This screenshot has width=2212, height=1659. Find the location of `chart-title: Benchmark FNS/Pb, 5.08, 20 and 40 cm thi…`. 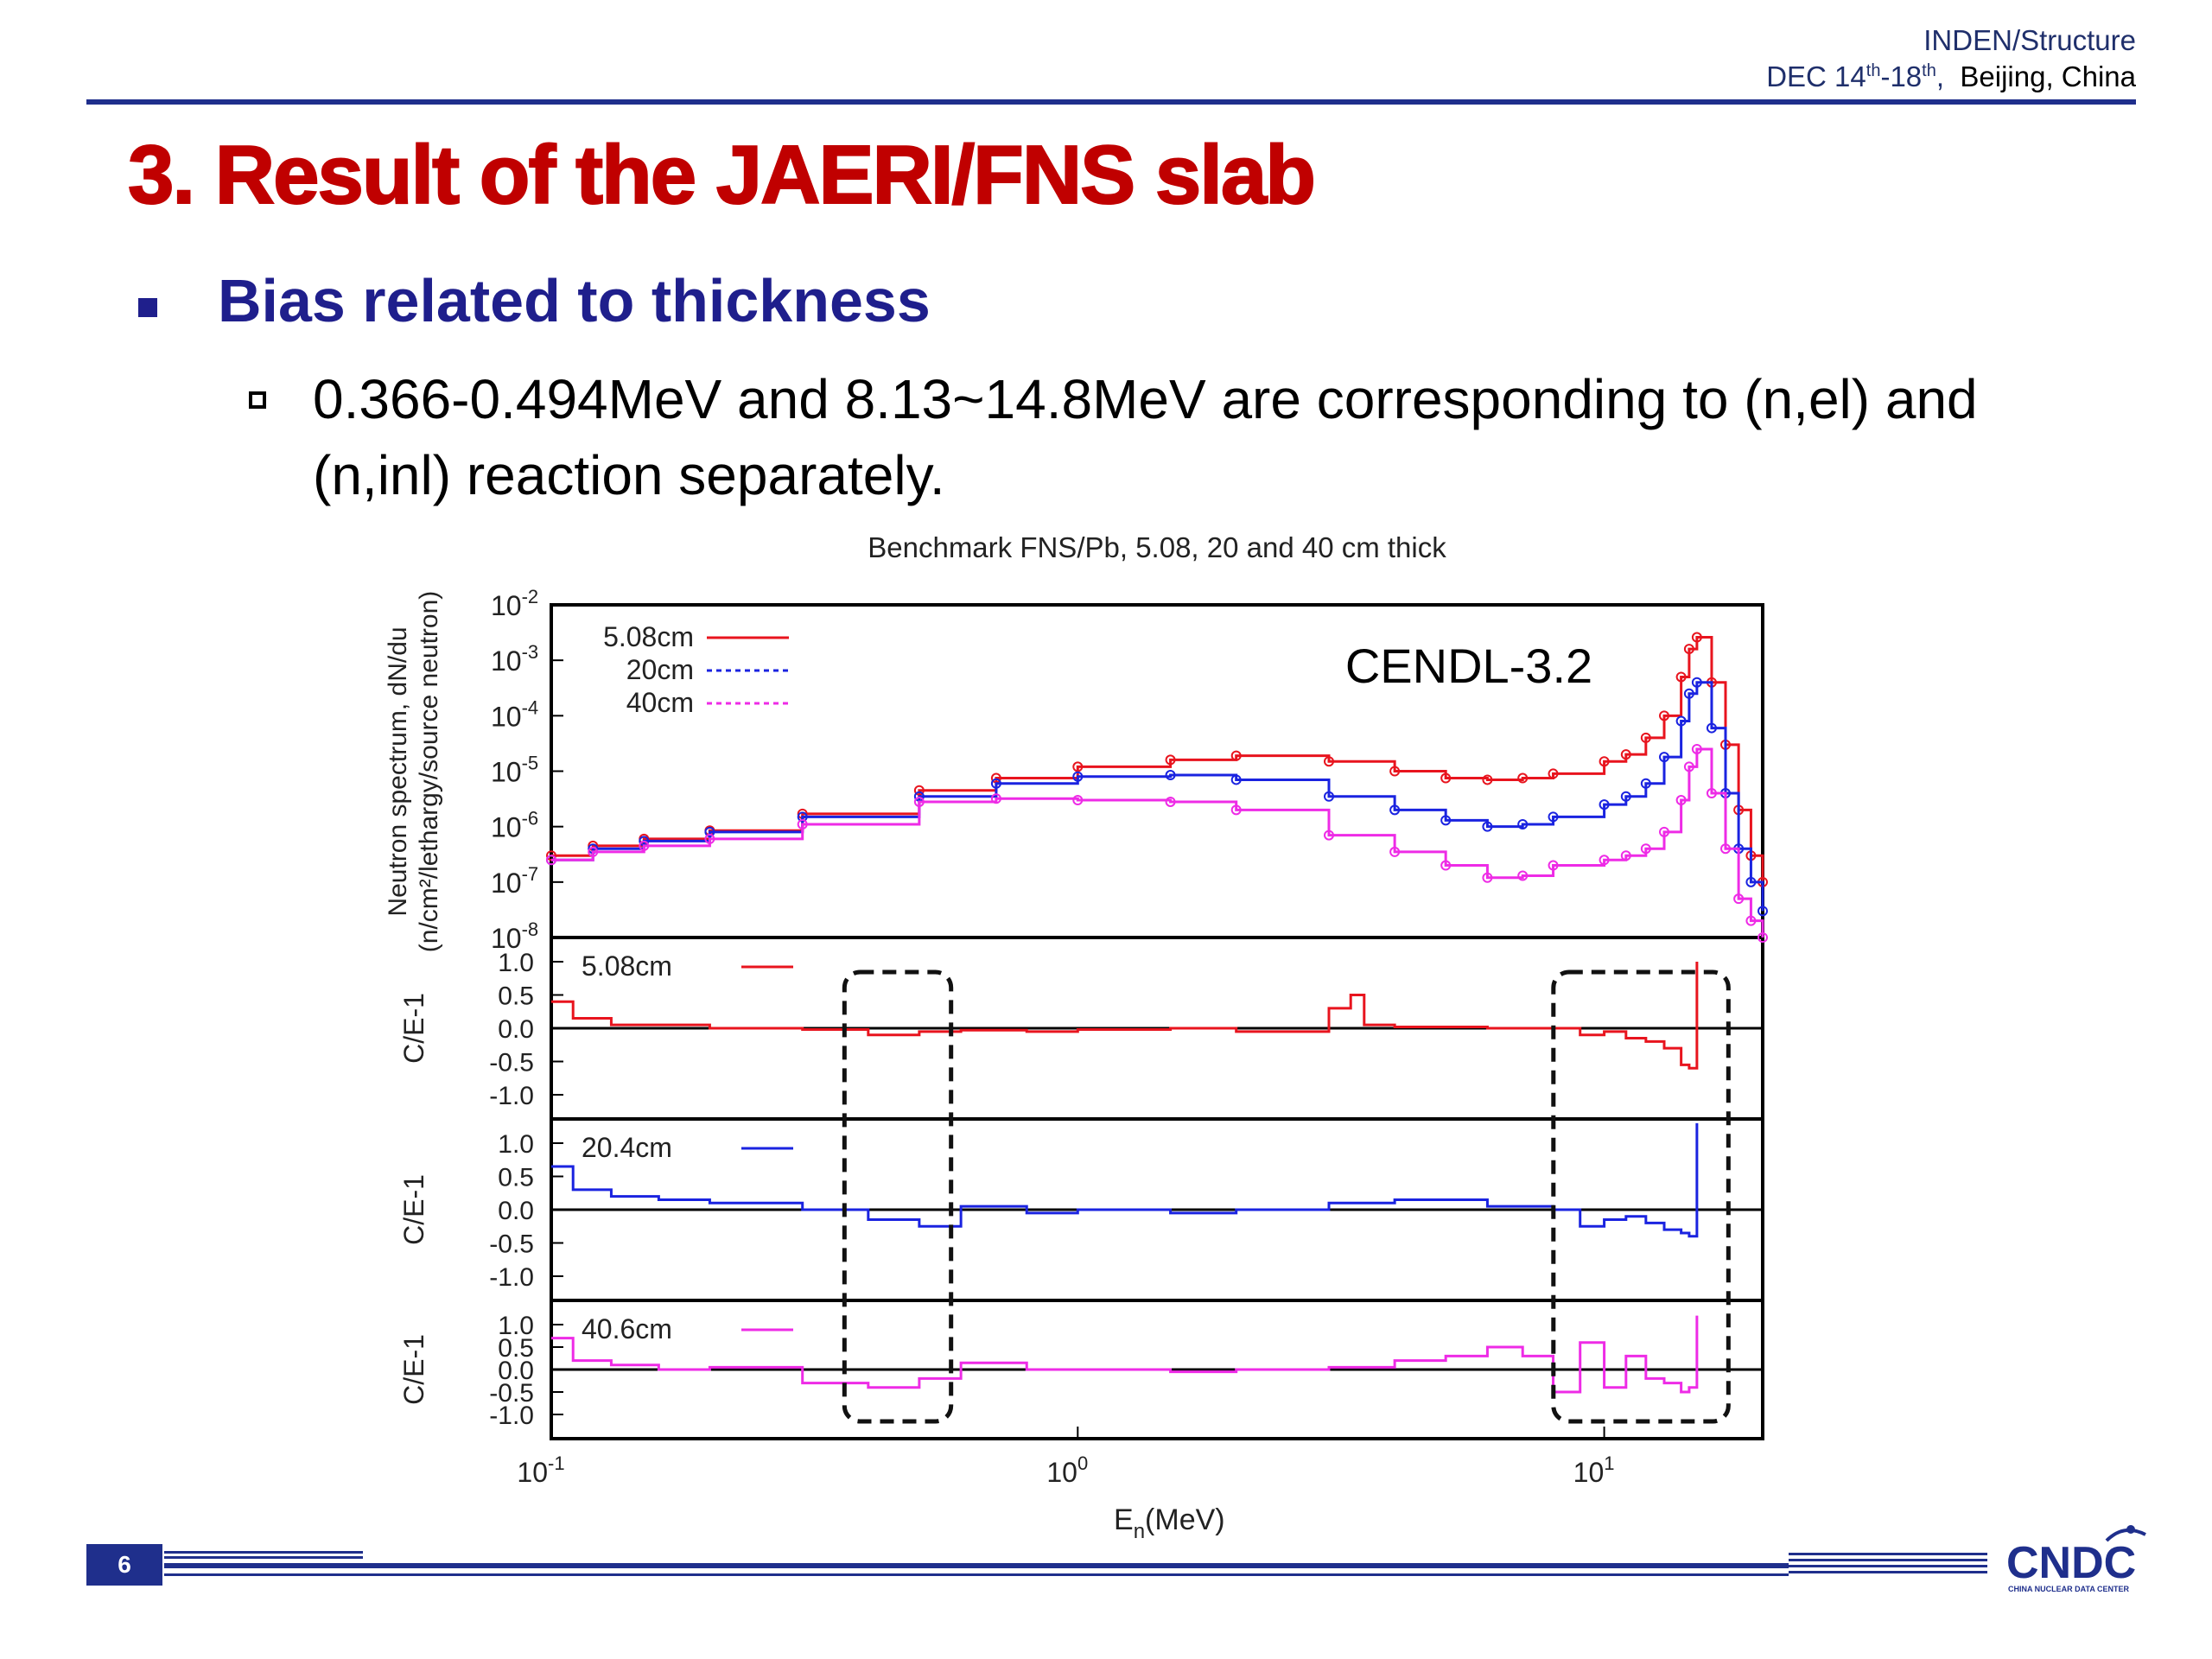

chart-title: Benchmark FNS/Pb, 5.08, 20 and 40 cm thi… is located at coordinates (1157, 547).